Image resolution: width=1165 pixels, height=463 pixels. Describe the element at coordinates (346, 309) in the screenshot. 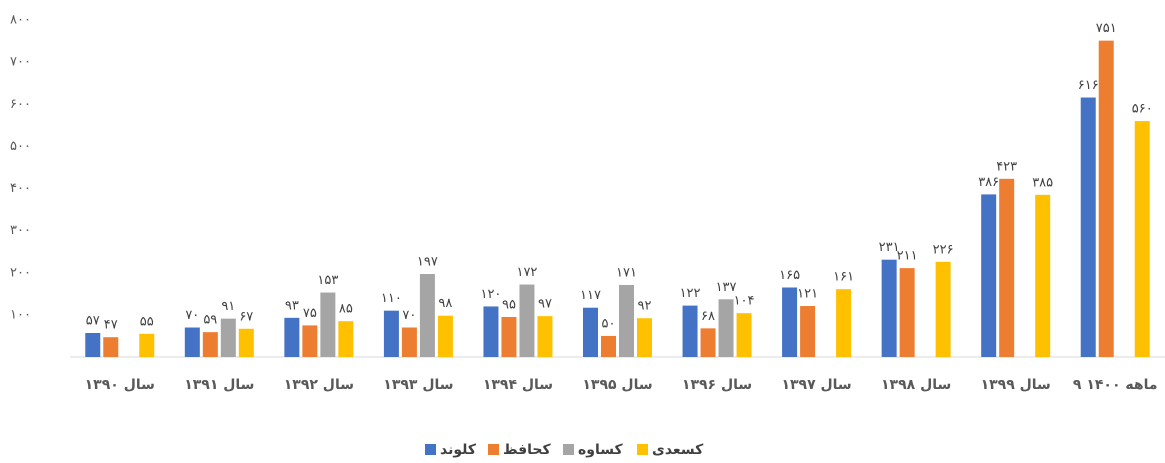

I see `value-label: ۸۵` at that location.